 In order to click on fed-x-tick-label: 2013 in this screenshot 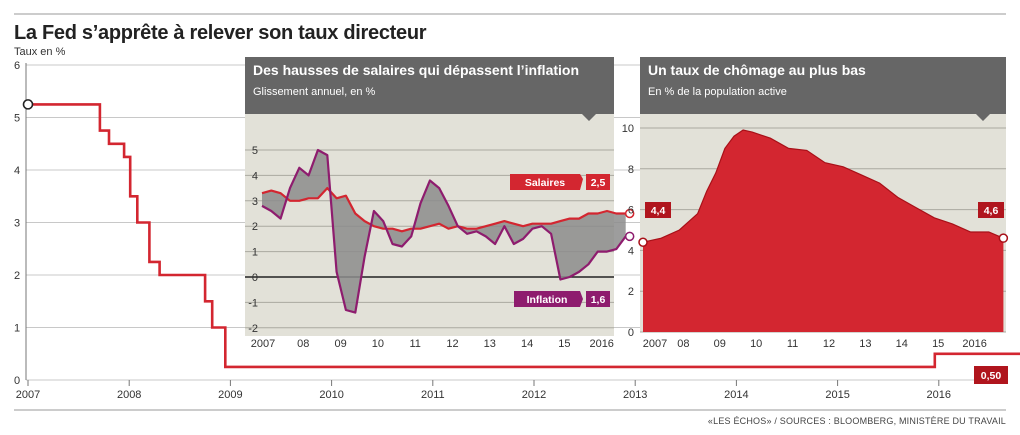, I will do `click(635, 395)`.